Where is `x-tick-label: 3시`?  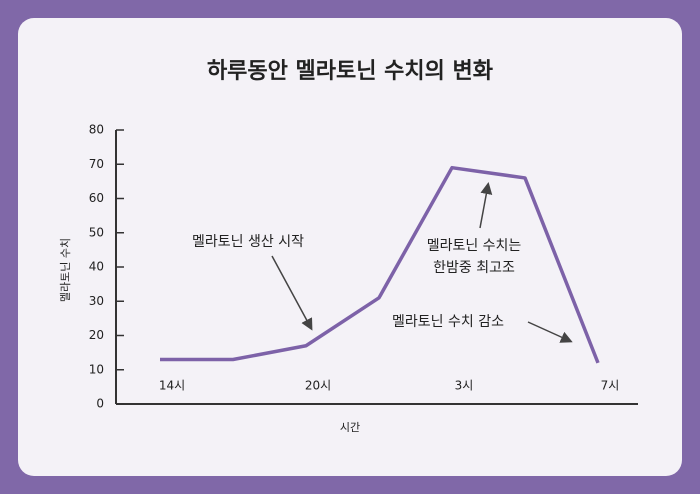 x-tick-label: 3시 is located at coordinates (464, 386).